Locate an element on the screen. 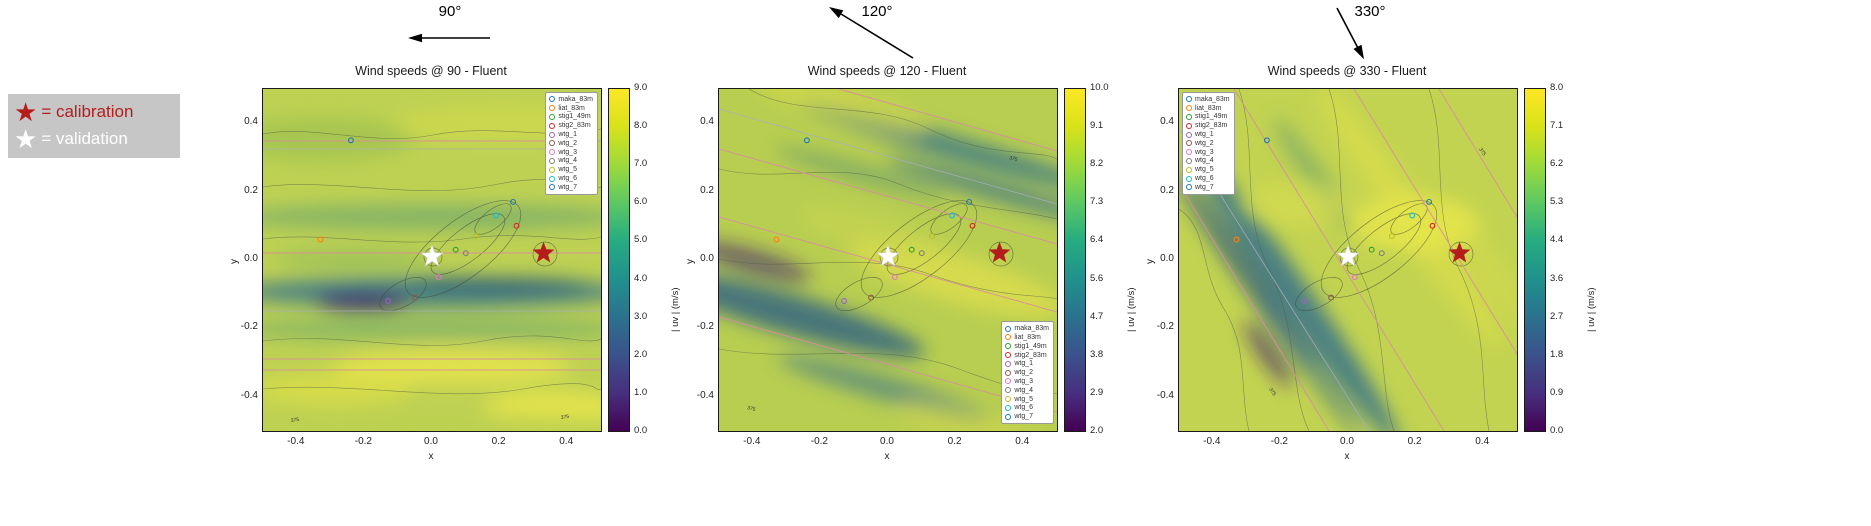 This screenshot has height=526, width=1871. y-tick-label: 0.4 is located at coordinates (251, 122).